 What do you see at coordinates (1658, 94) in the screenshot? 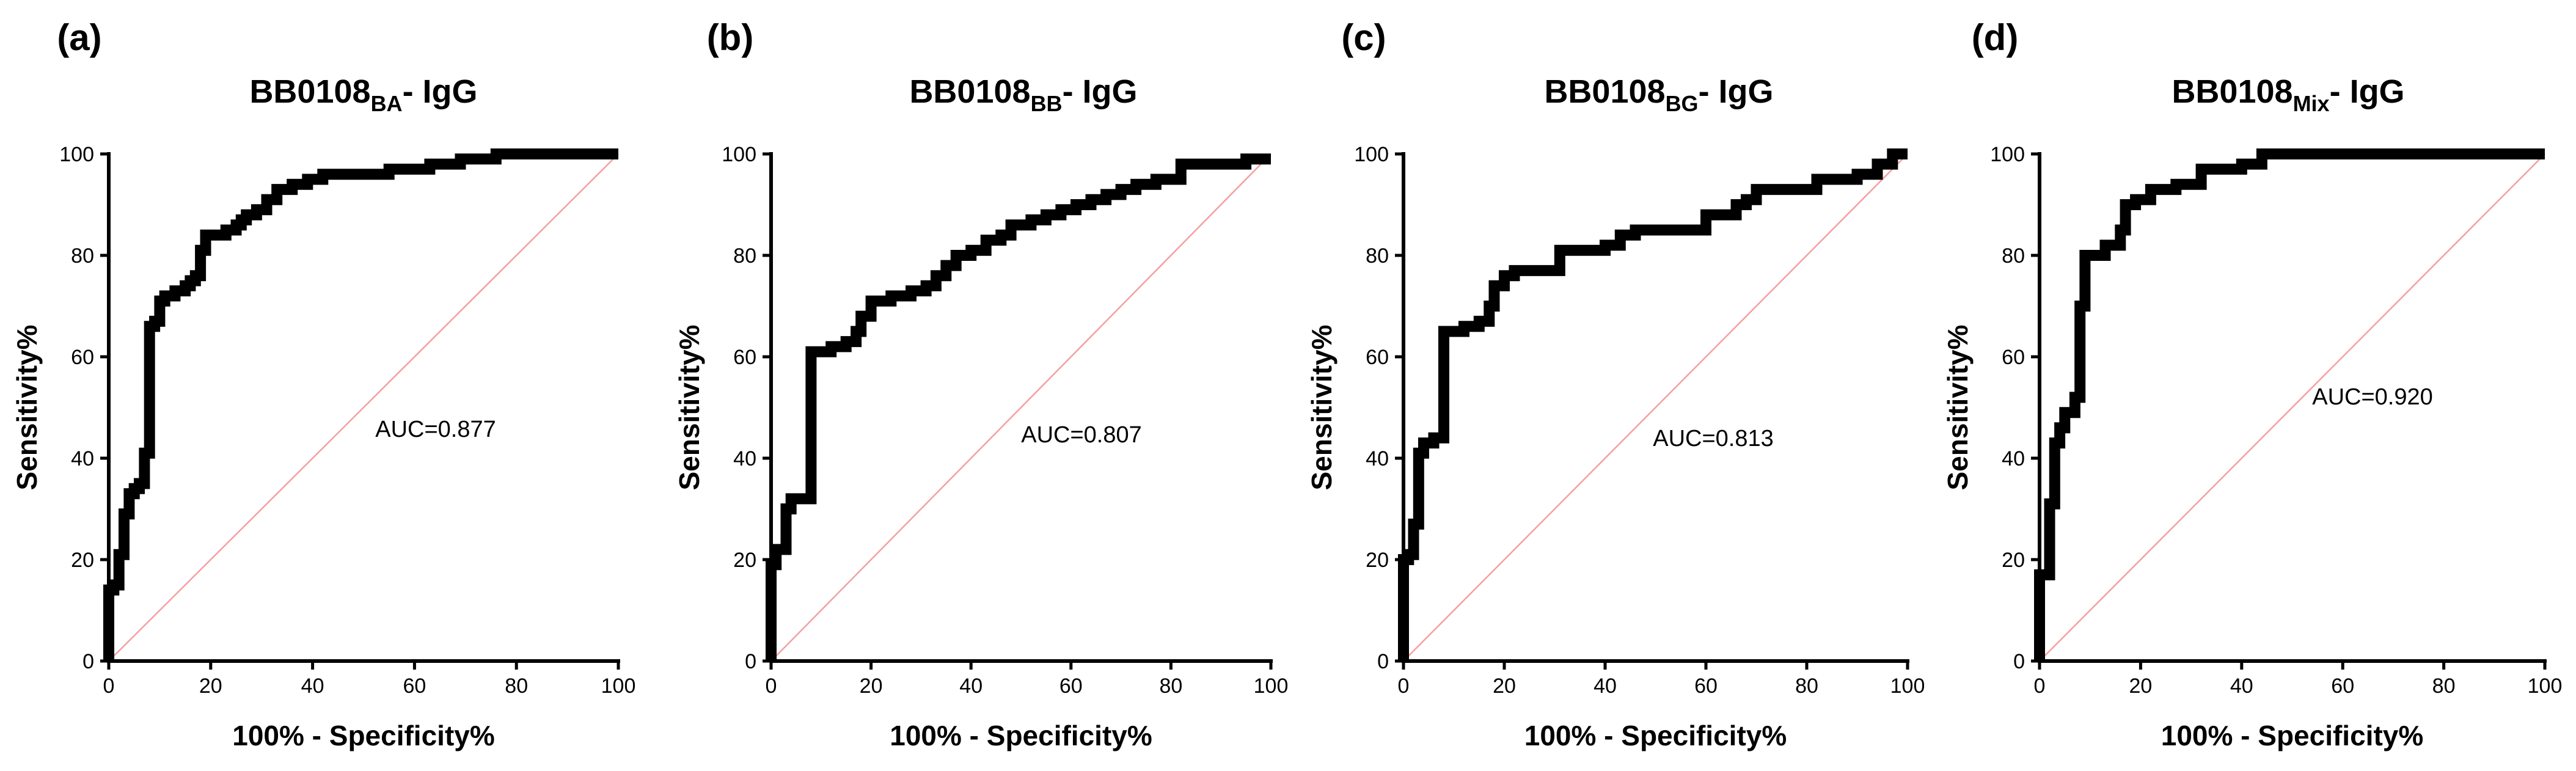
I see `chart-title: BB0108BG- IgG` at bounding box center [1658, 94].